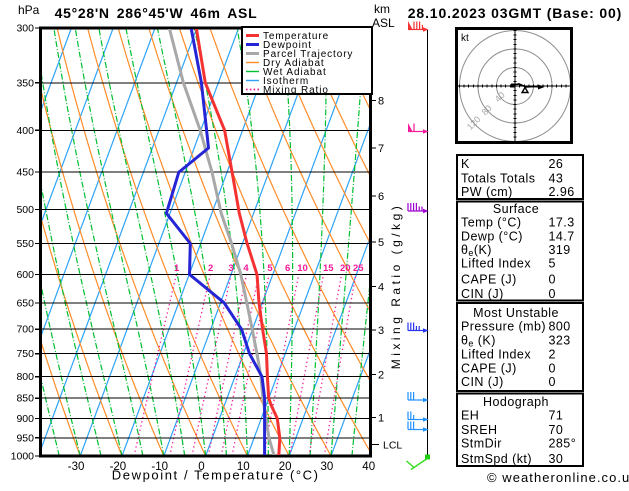  Describe the element at coordinates (296, 90) in the screenshot. I see `svg-text: Mixing Ratio` at that location.